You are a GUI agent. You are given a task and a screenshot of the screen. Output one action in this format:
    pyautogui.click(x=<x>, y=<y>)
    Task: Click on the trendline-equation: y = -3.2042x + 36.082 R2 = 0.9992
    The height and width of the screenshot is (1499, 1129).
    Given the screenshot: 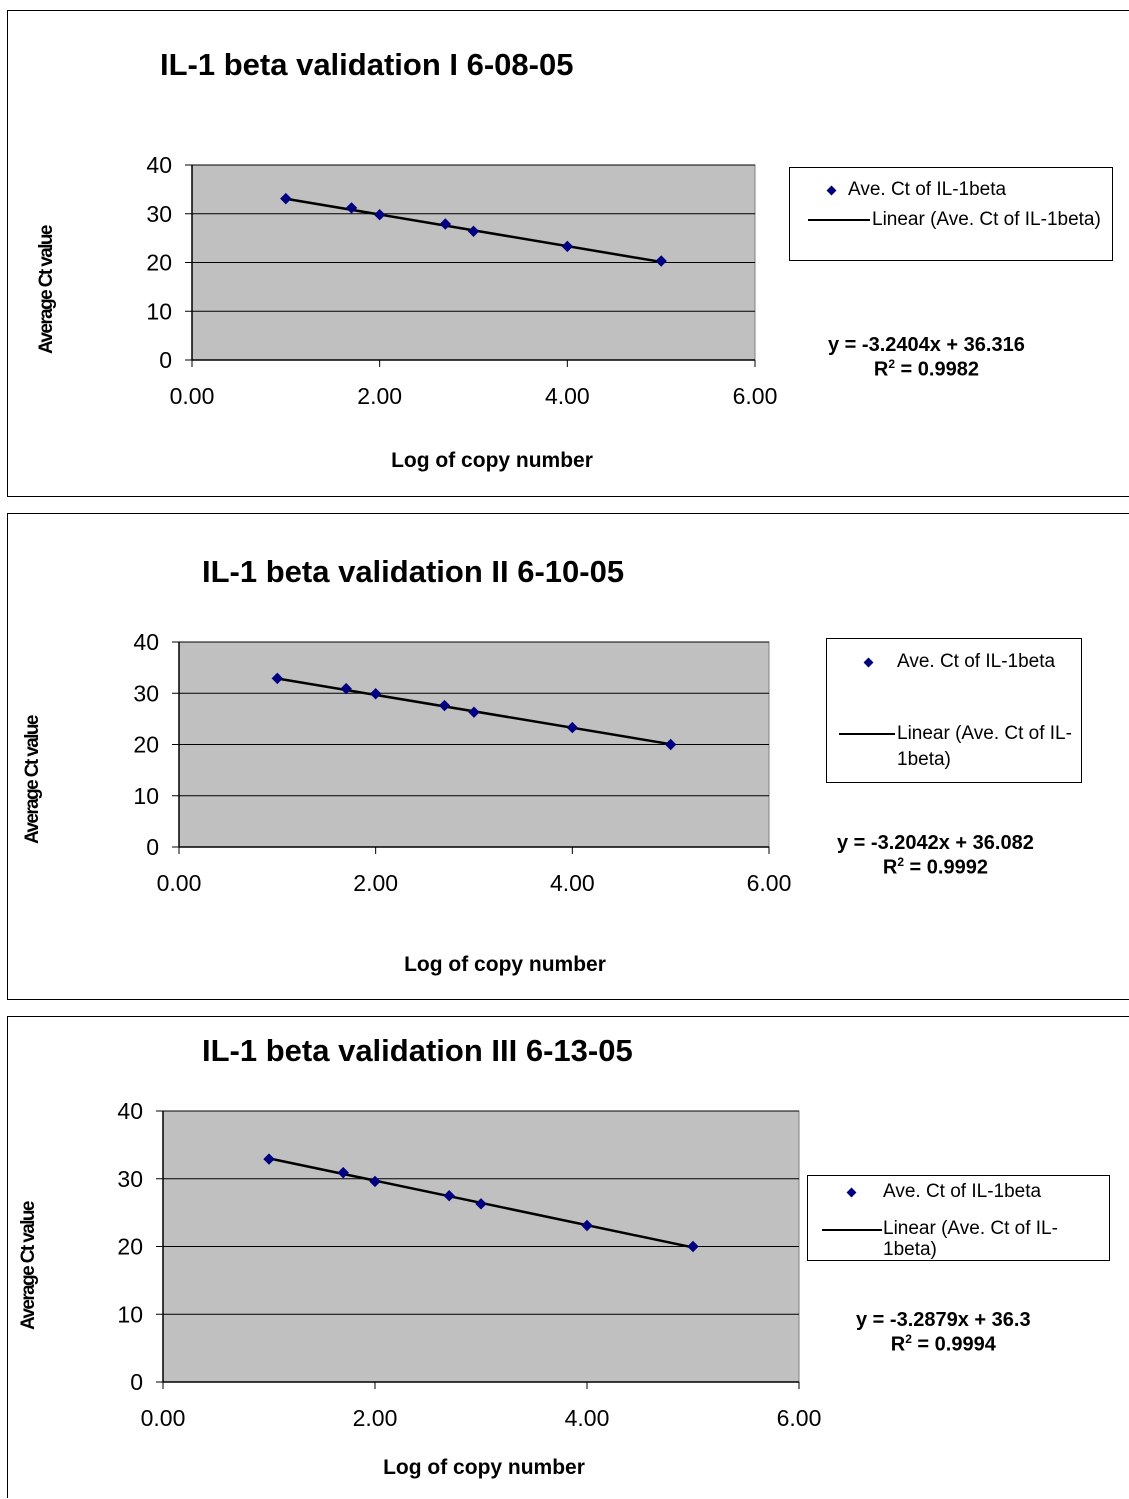 What is the action you would take?
    pyautogui.click(x=935, y=856)
    